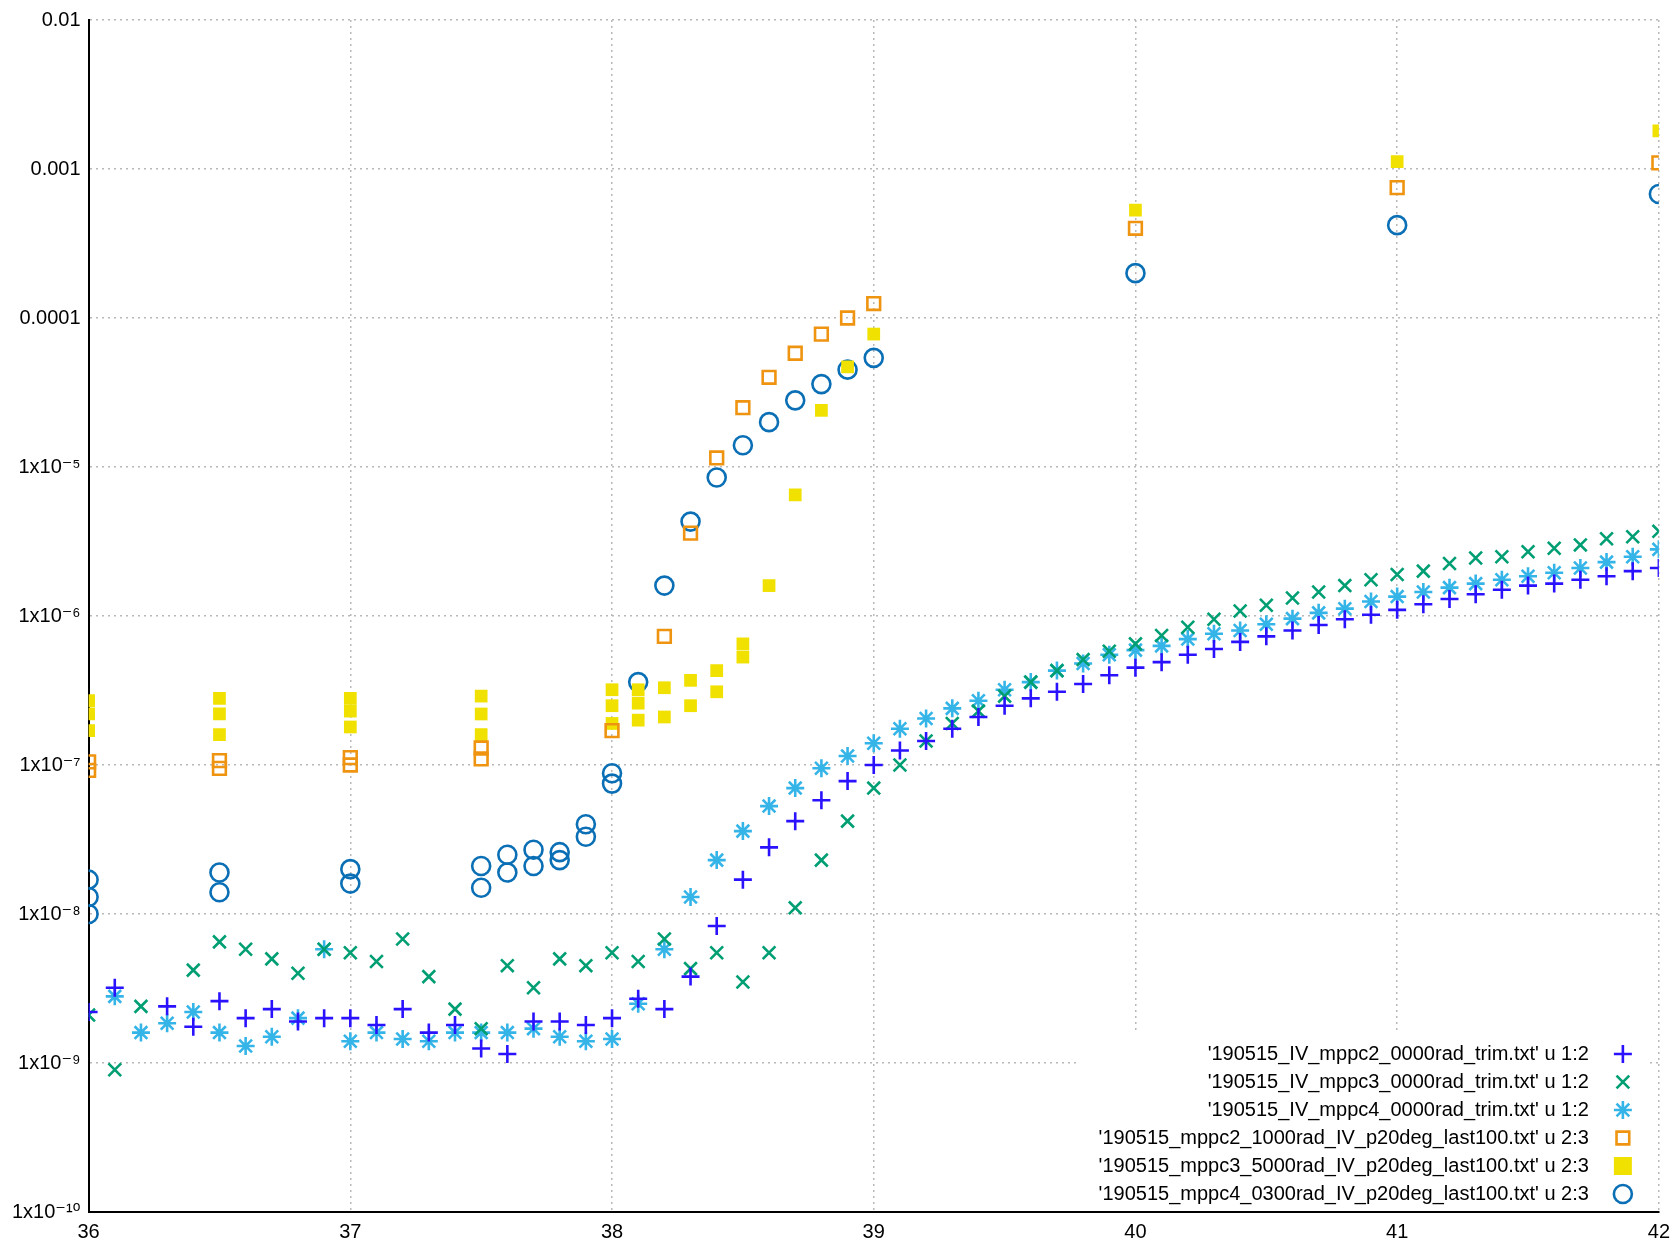 The width and height of the screenshot is (1678, 1256). What do you see at coordinates (873, 1230) in the screenshot?
I see `x-tick-label: 39` at bounding box center [873, 1230].